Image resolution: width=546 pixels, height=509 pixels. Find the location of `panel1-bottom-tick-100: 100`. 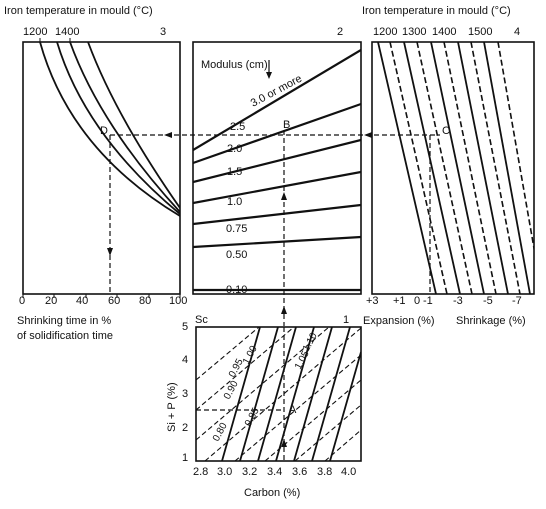

panel1-bottom-tick-100: 100 is located at coordinates (178, 301).